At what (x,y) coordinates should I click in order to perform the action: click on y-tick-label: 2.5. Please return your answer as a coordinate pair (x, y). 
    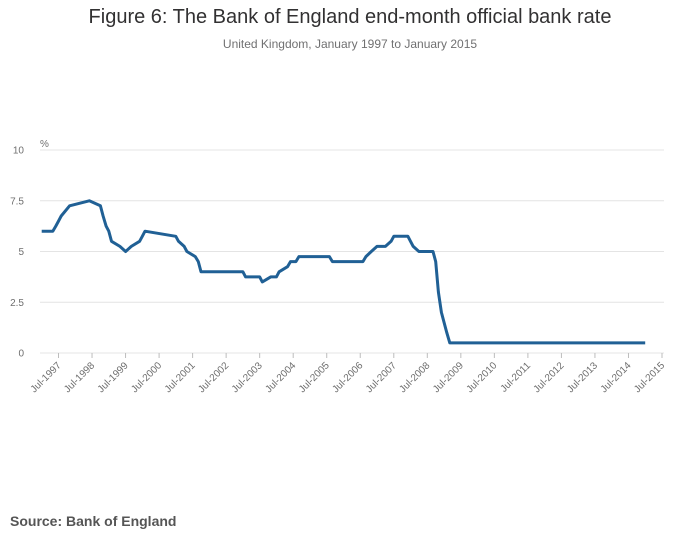
    Looking at the image, I should click on (17, 303).